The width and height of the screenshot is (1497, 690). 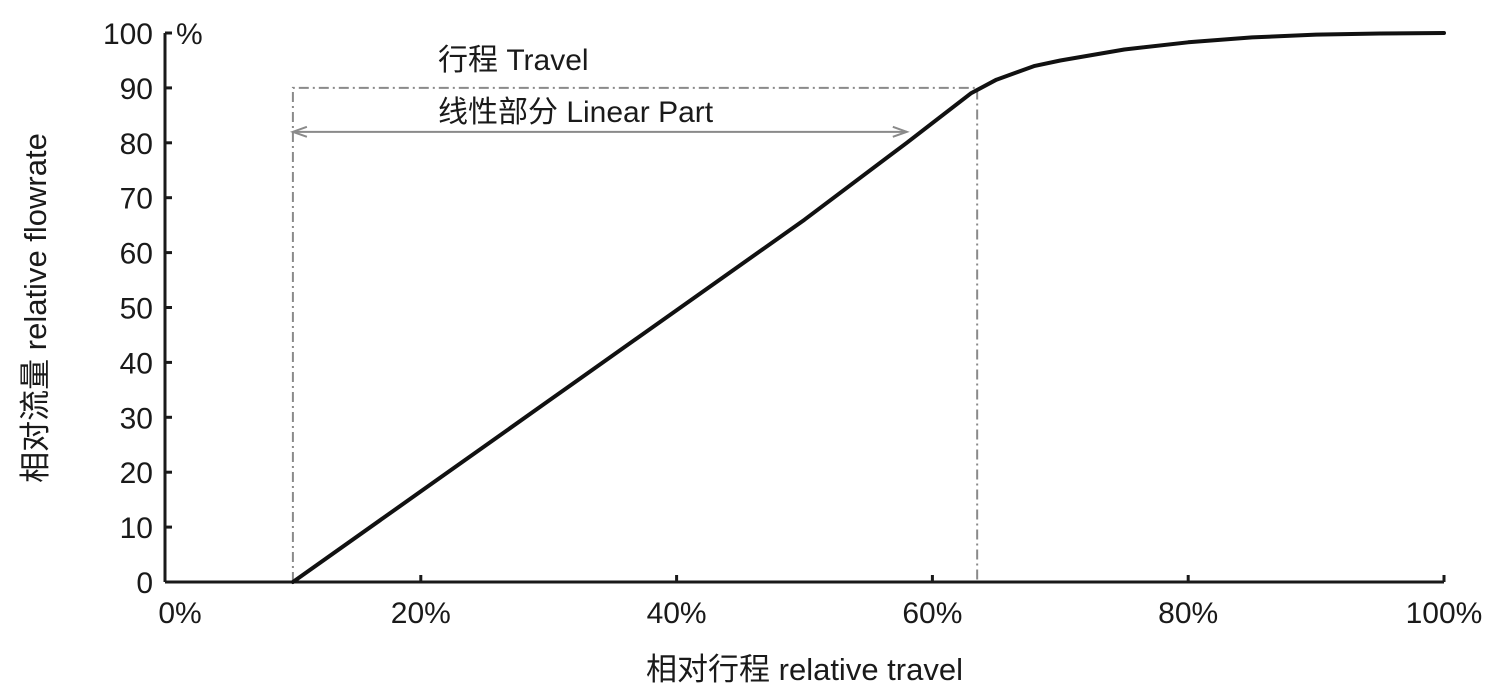 What do you see at coordinates (136, 89) in the screenshot?
I see `y-tick-label: 90` at bounding box center [136, 89].